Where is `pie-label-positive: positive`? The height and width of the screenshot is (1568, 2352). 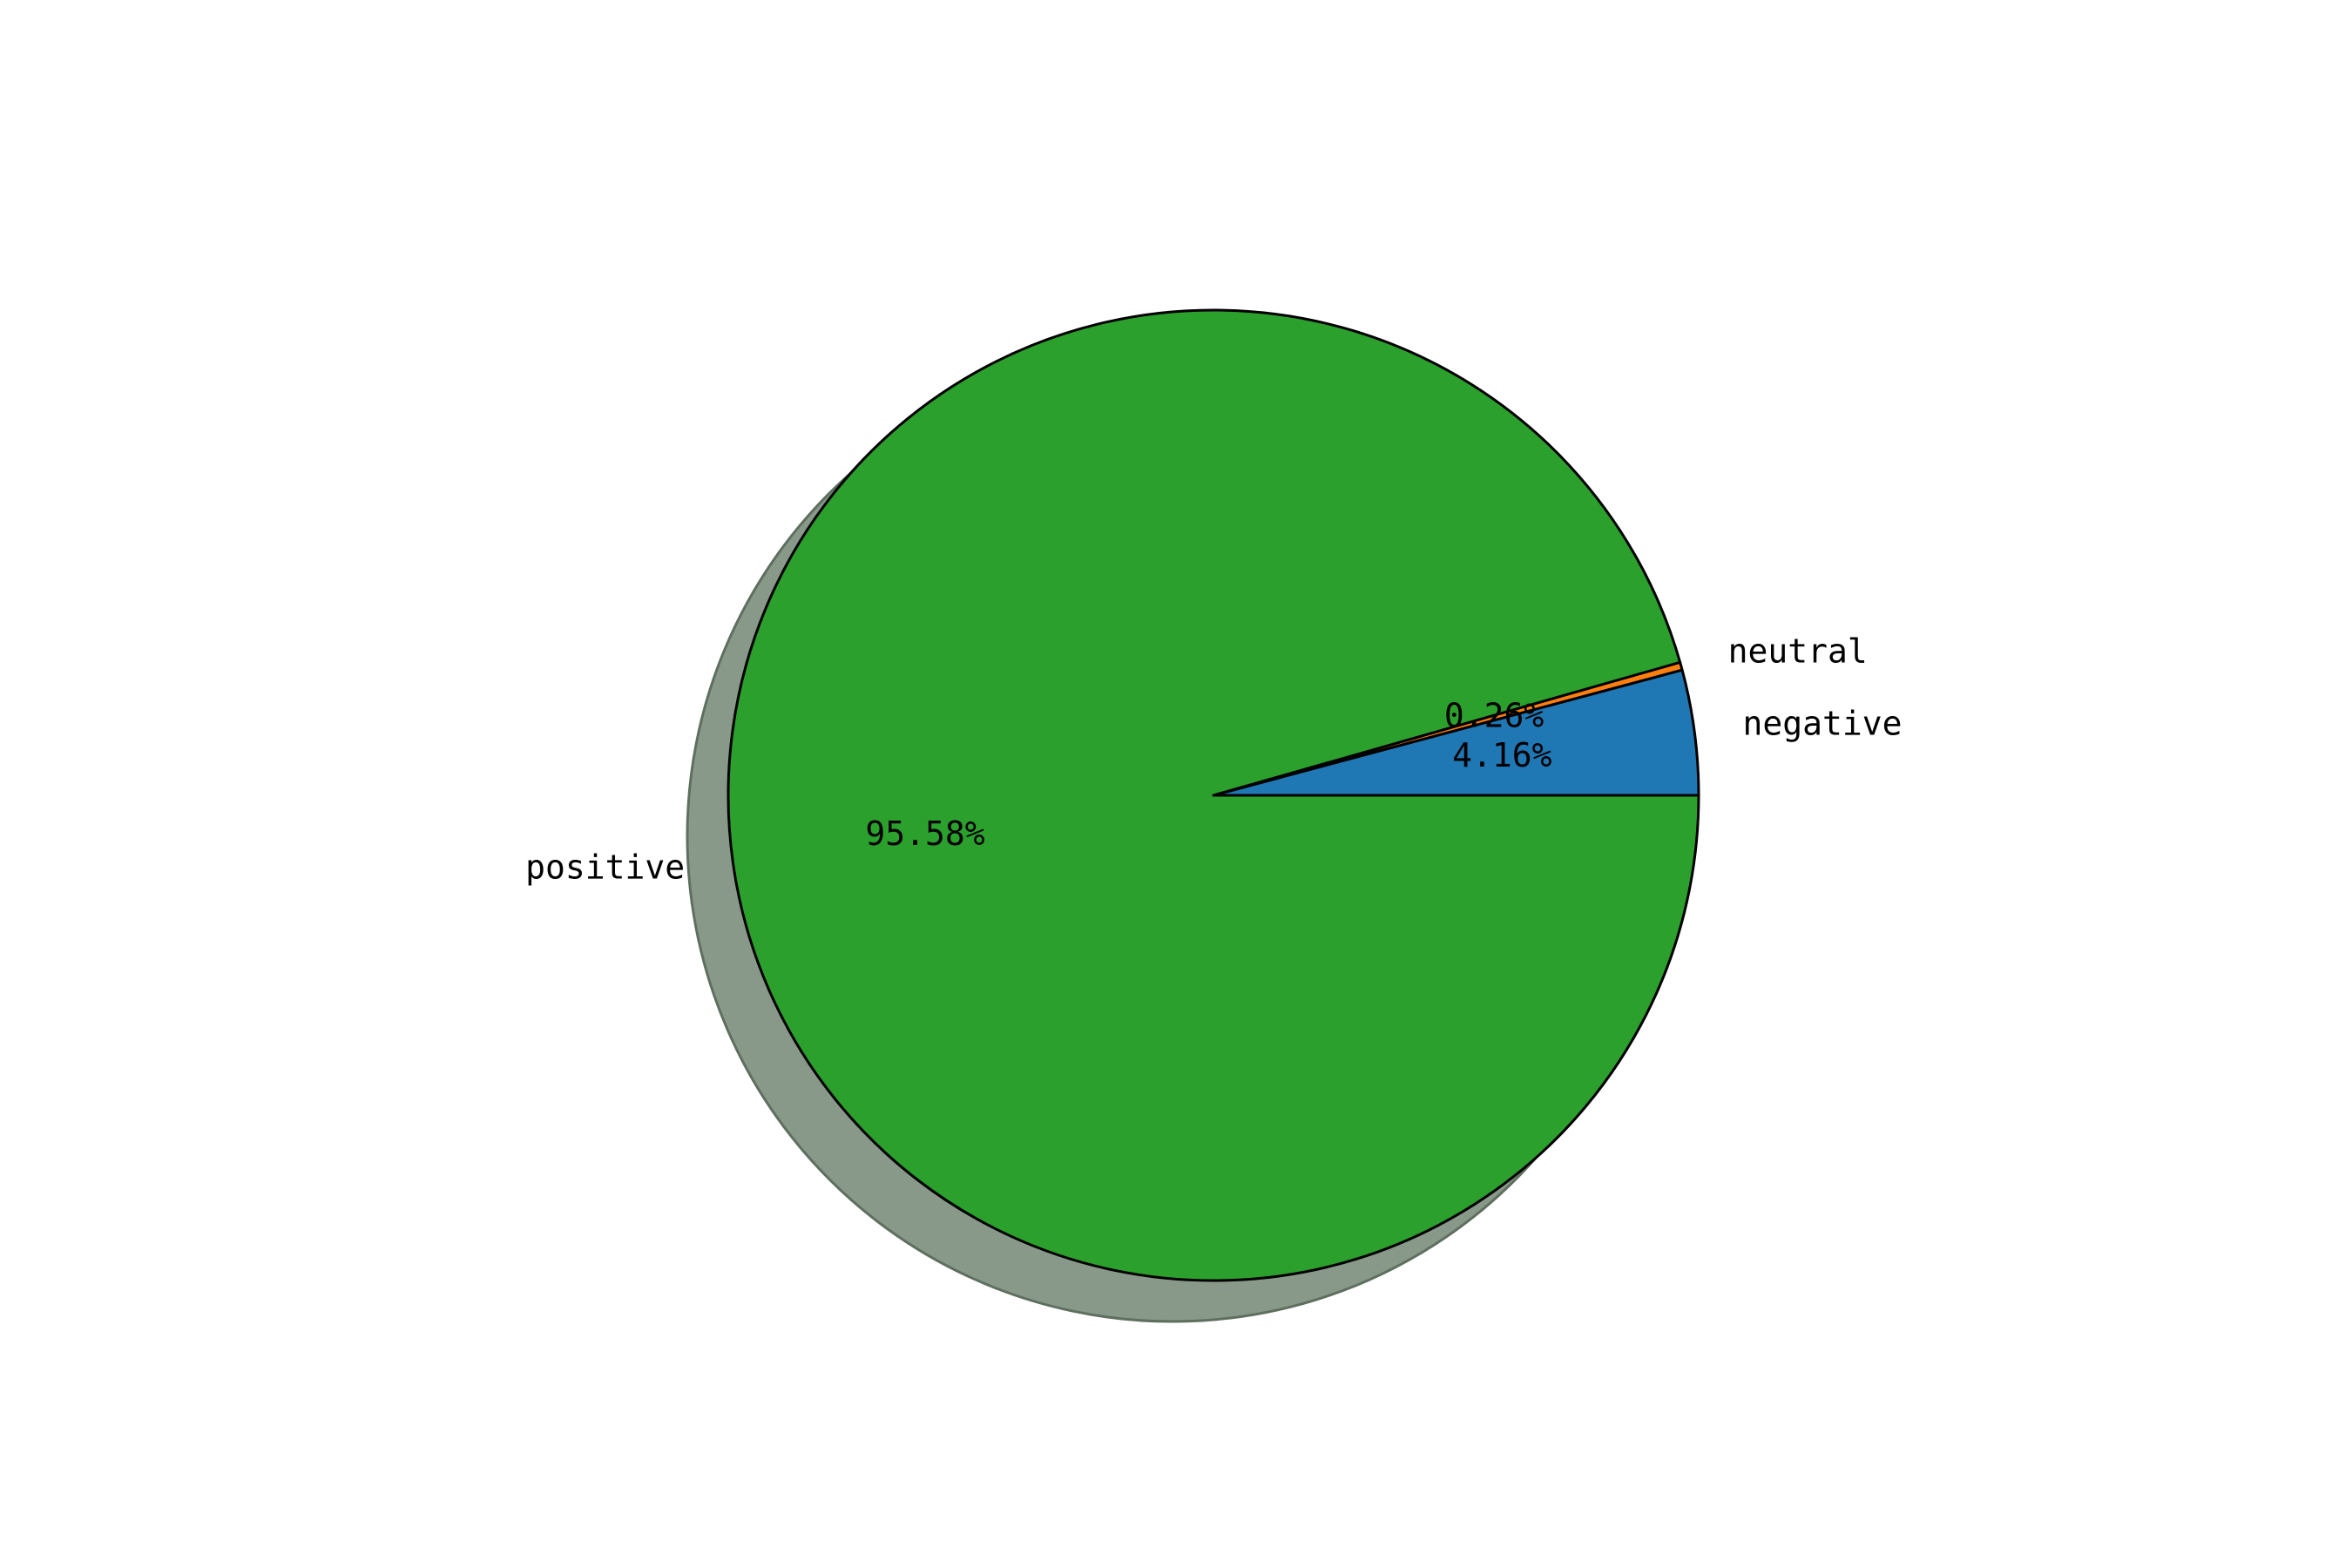
pie-label-positive: positive is located at coordinates (605, 867).